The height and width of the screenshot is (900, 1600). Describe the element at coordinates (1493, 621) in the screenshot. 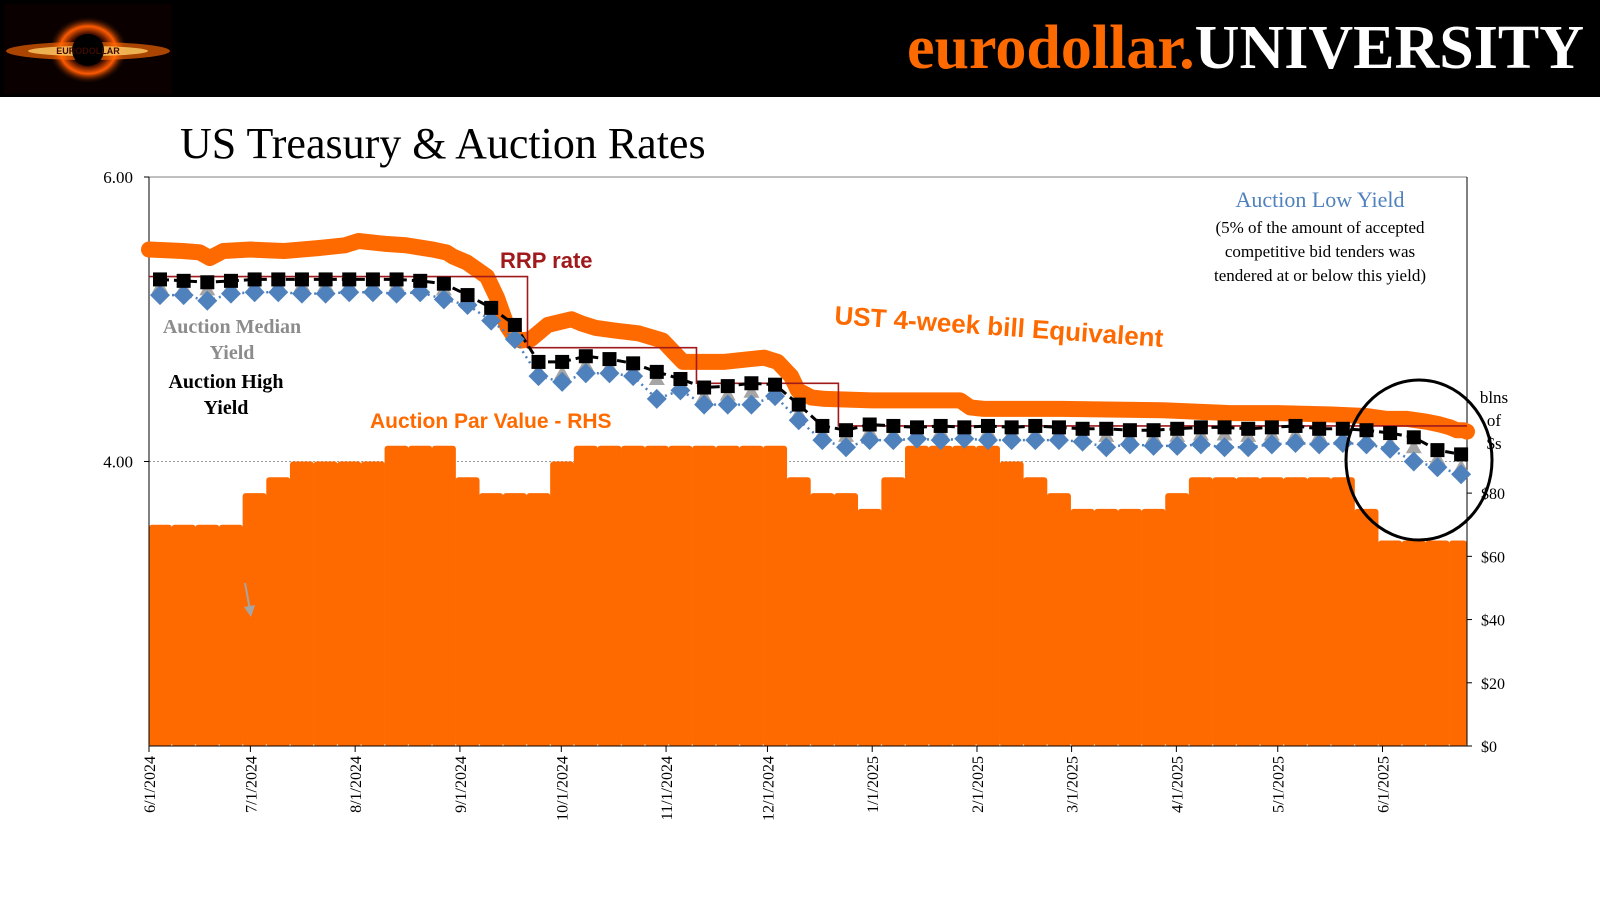

I see `right-tick-label: $40` at that location.